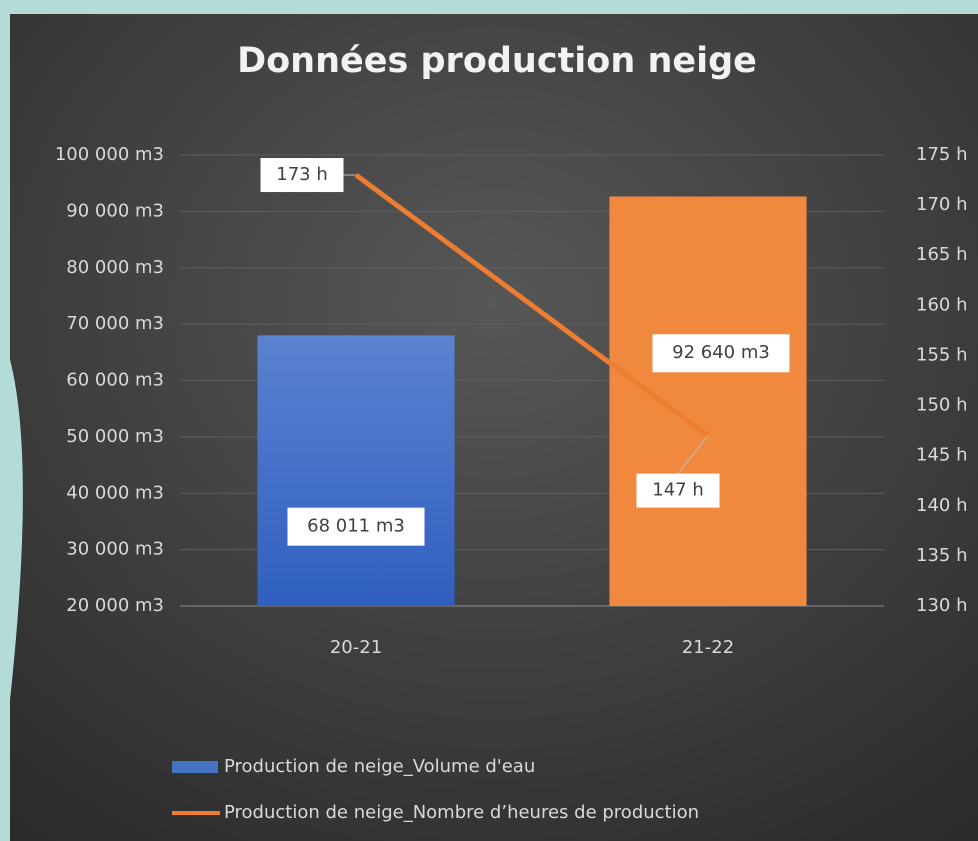 The height and width of the screenshot is (841, 978). Describe the element at coordinates (115, 267) in the screenshot. I see `y-tick-label: 80 000 m3` at that location.